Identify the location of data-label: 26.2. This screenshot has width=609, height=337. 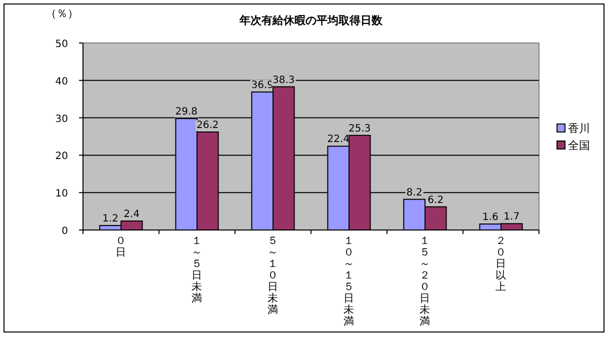
(207, 126).